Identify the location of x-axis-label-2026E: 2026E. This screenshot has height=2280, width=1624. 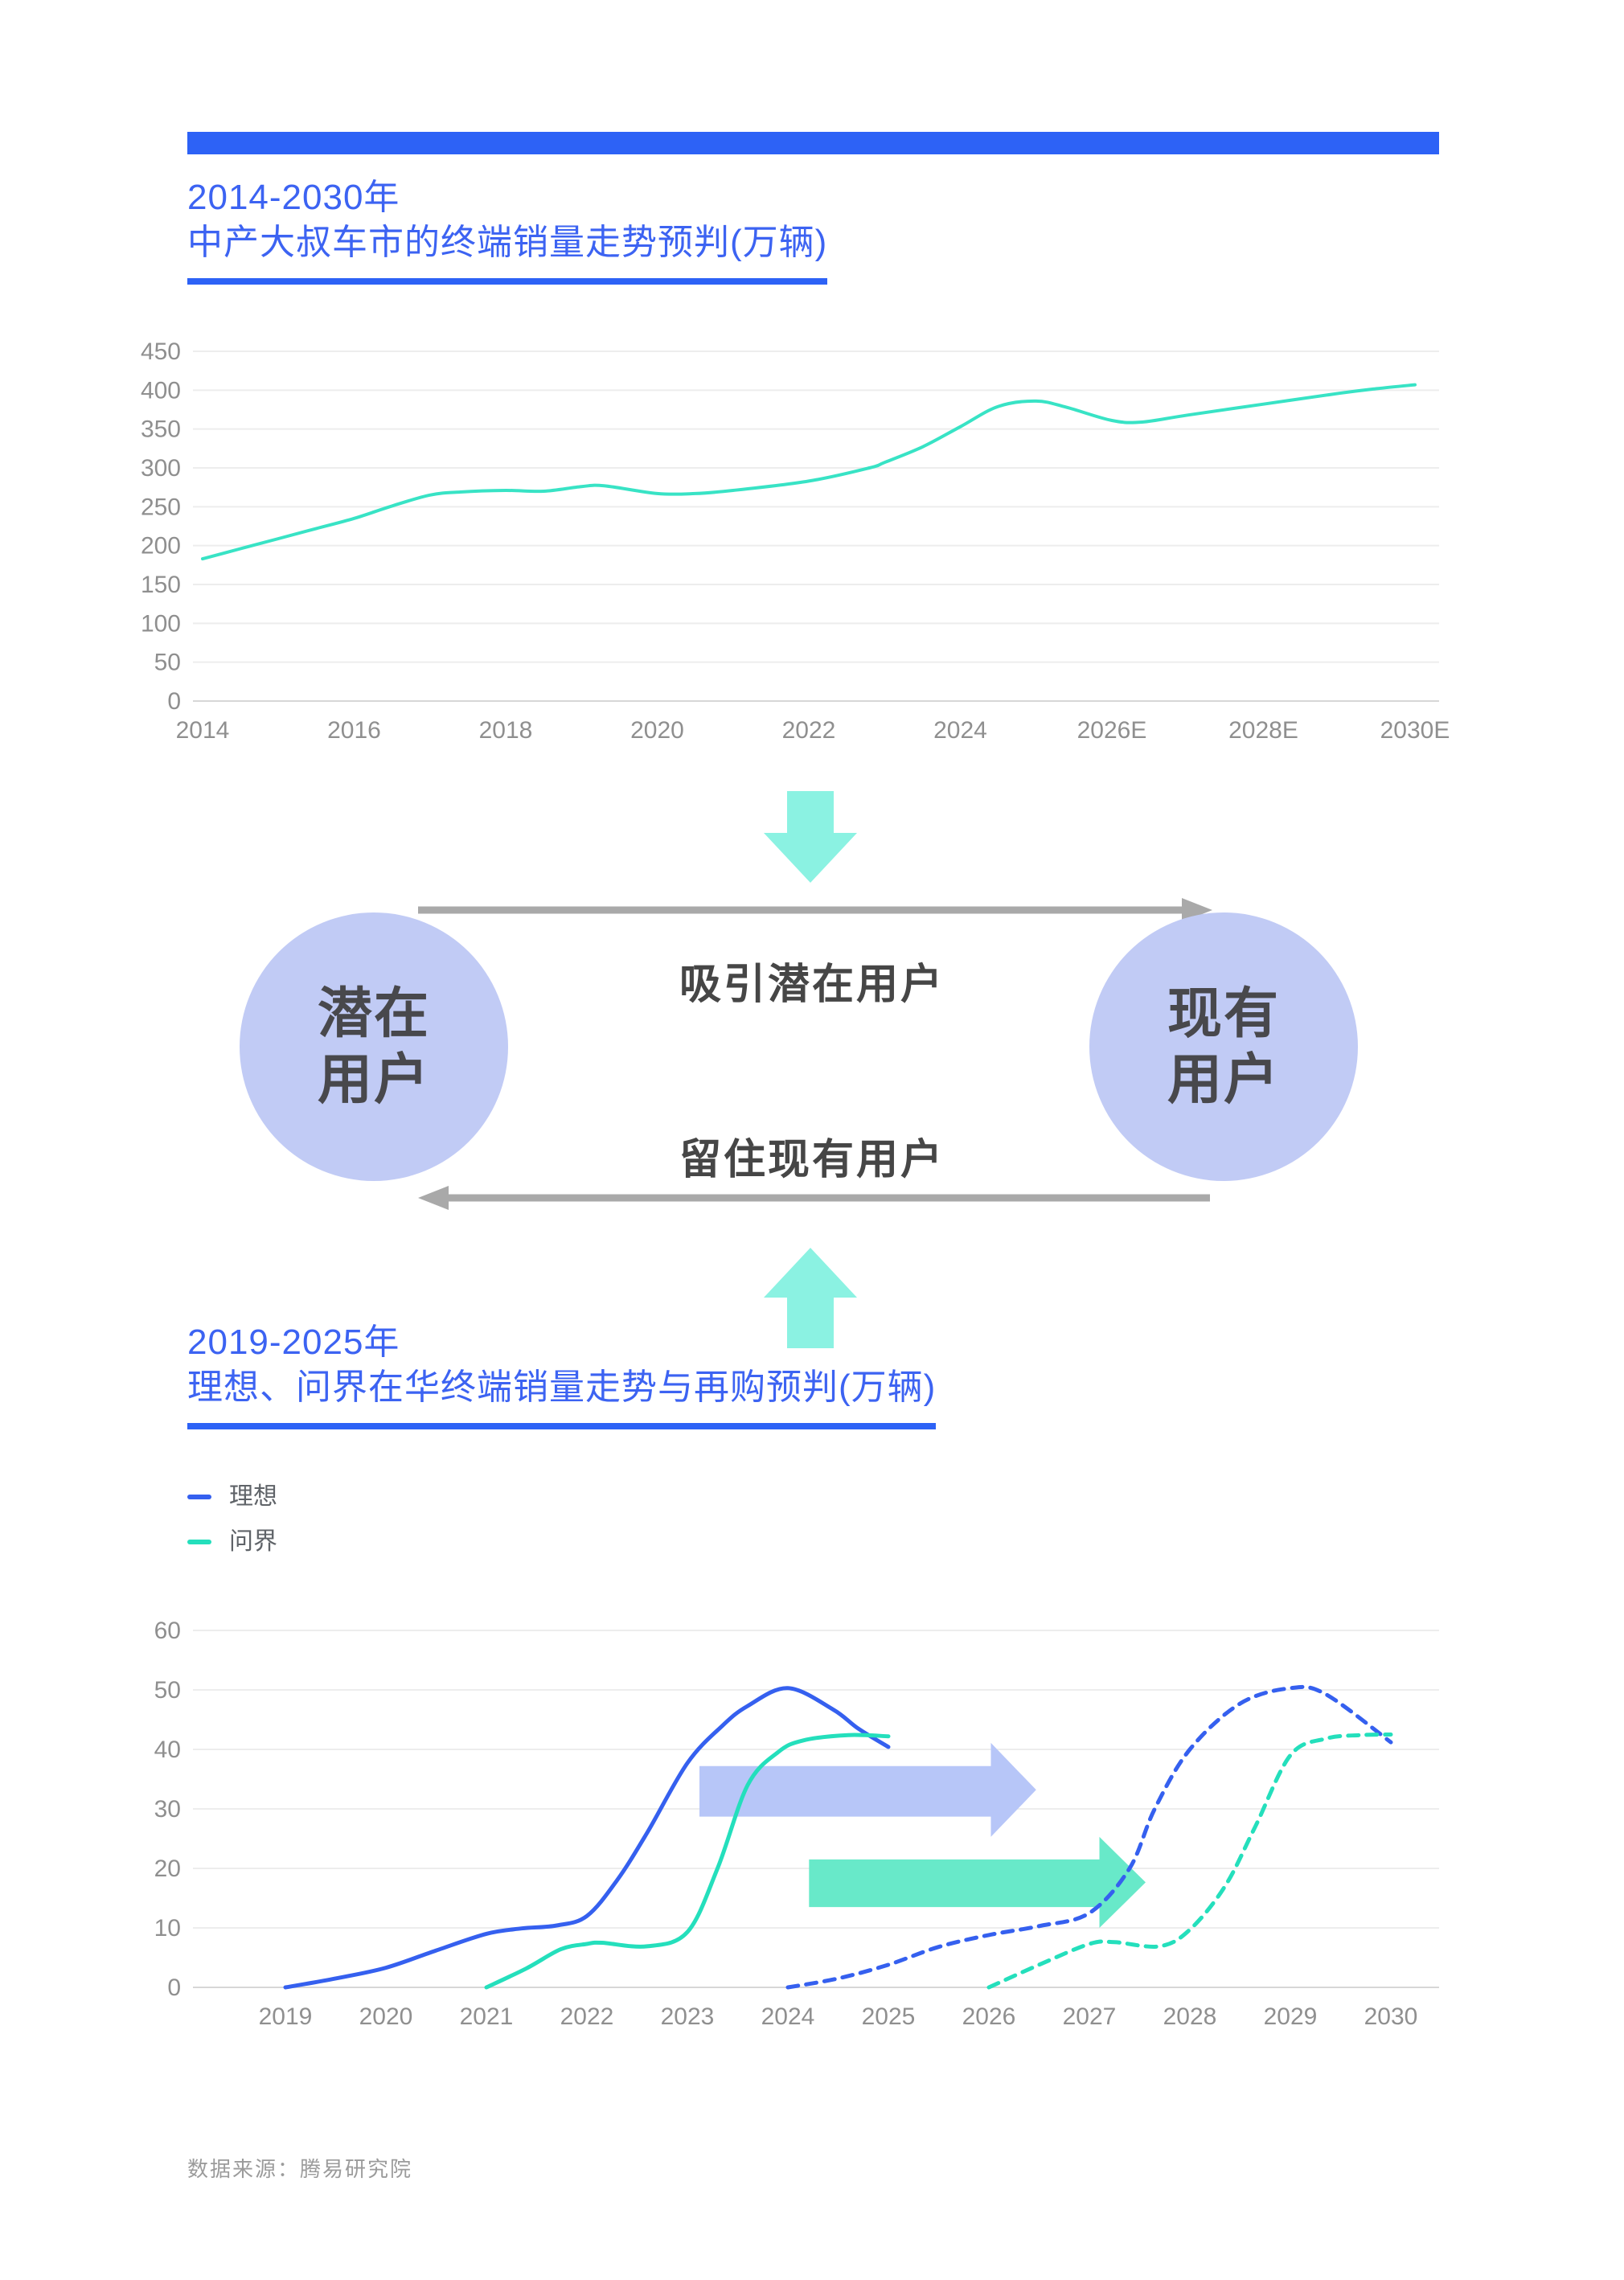
(1112, 730).